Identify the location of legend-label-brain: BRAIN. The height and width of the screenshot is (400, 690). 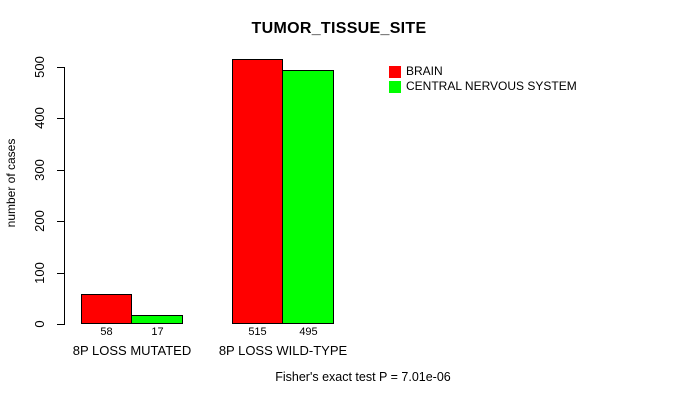
(424, 71).